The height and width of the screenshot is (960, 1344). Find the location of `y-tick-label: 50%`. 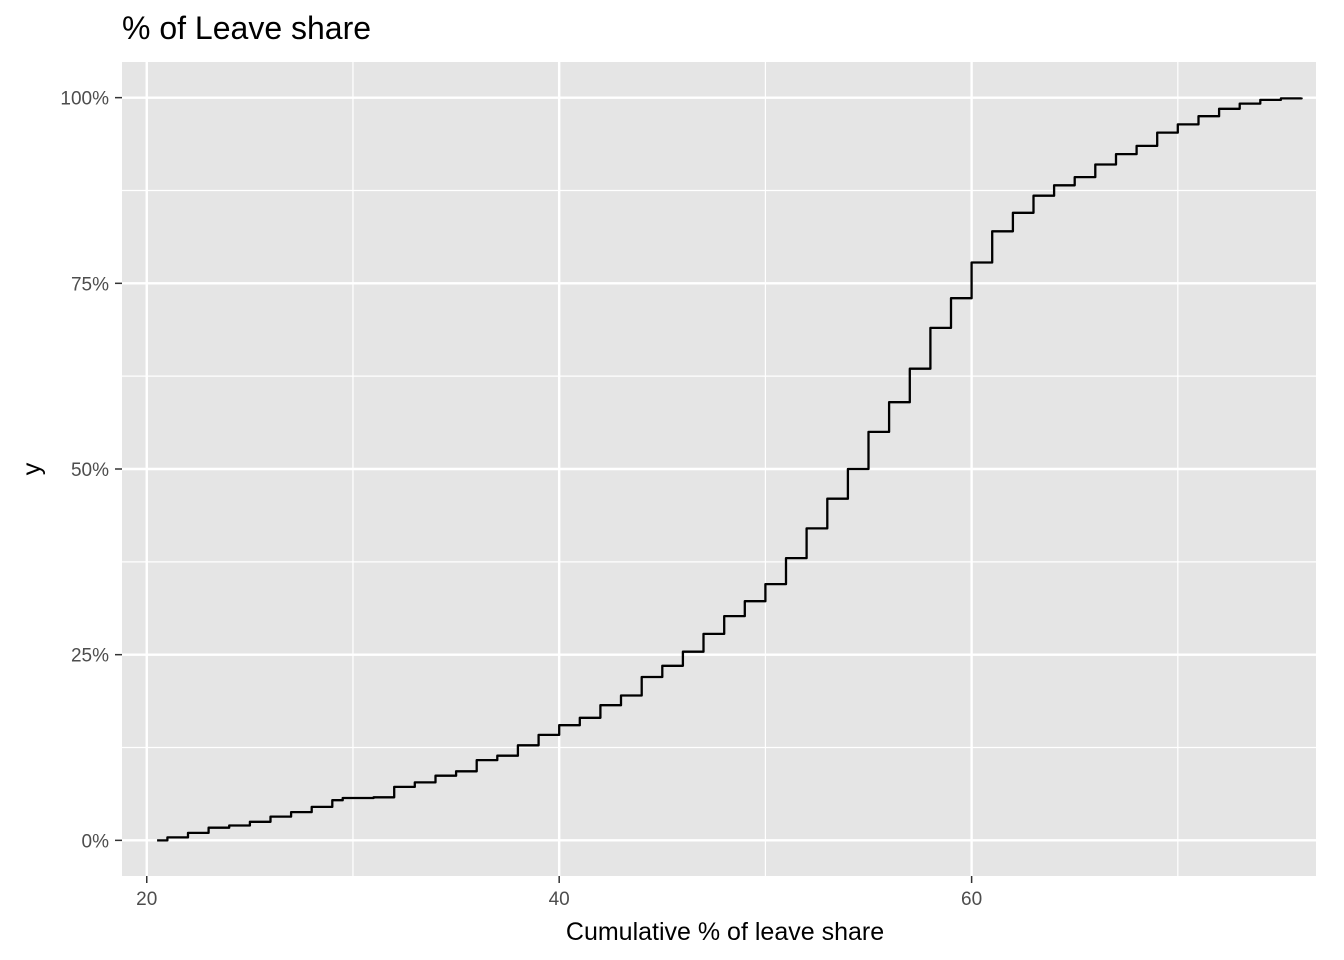

y-tick-label: 50% is located at coordinates (90, 470).